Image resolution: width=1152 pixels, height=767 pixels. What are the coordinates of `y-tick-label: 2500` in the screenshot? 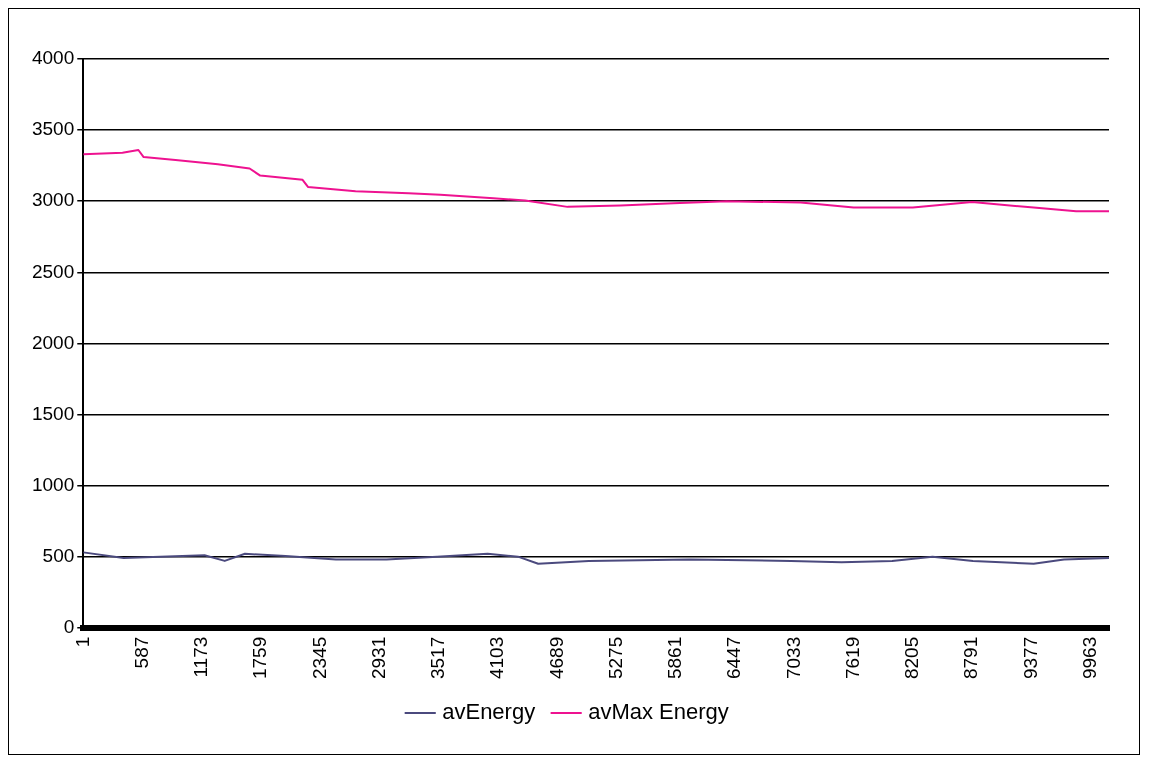 It's located at (53, 271).